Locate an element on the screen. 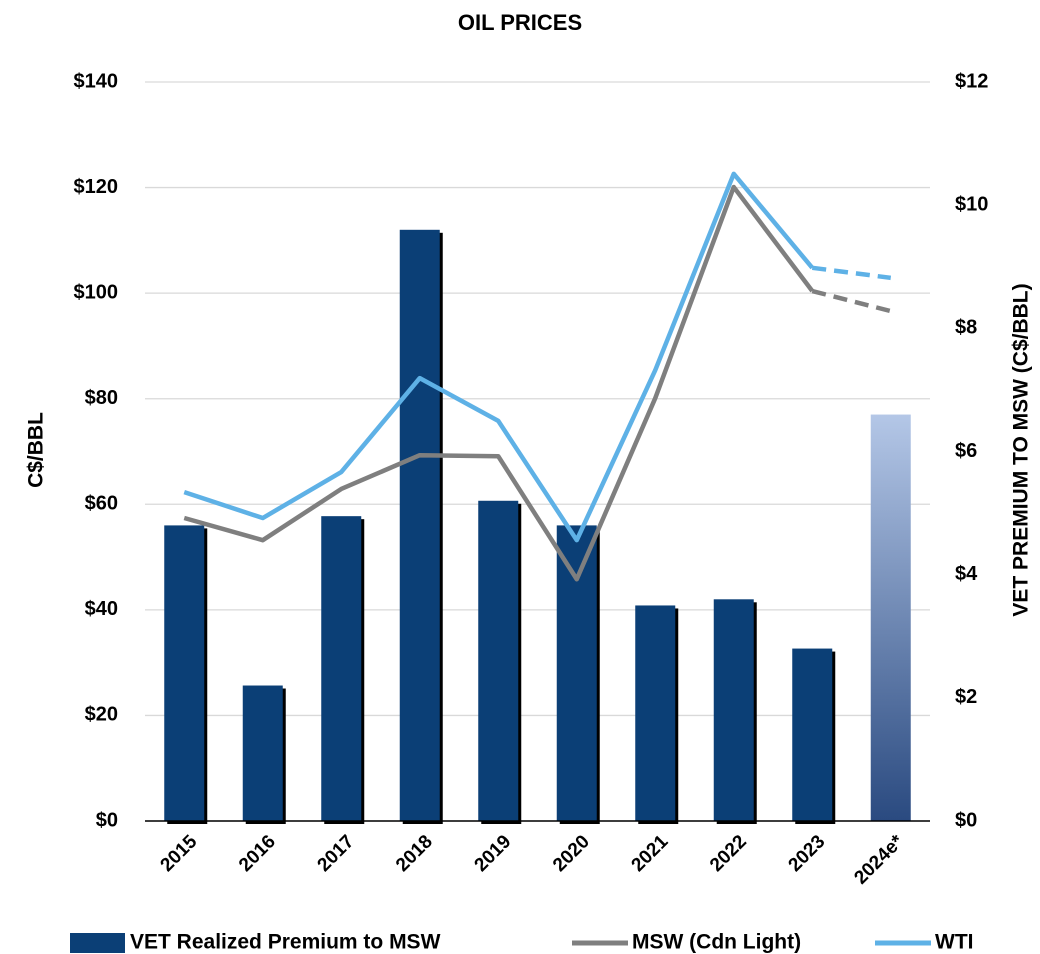 The image size is (1040, 954). y2-tick-label: $4 is located at coordinates (966, 574).